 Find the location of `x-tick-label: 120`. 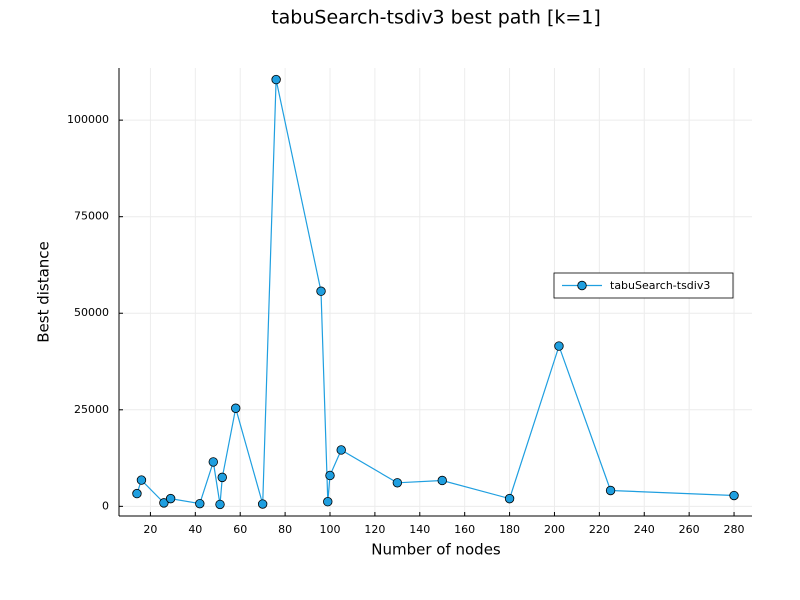

x-tick-label: 120 is located at coordinates (374, 529).